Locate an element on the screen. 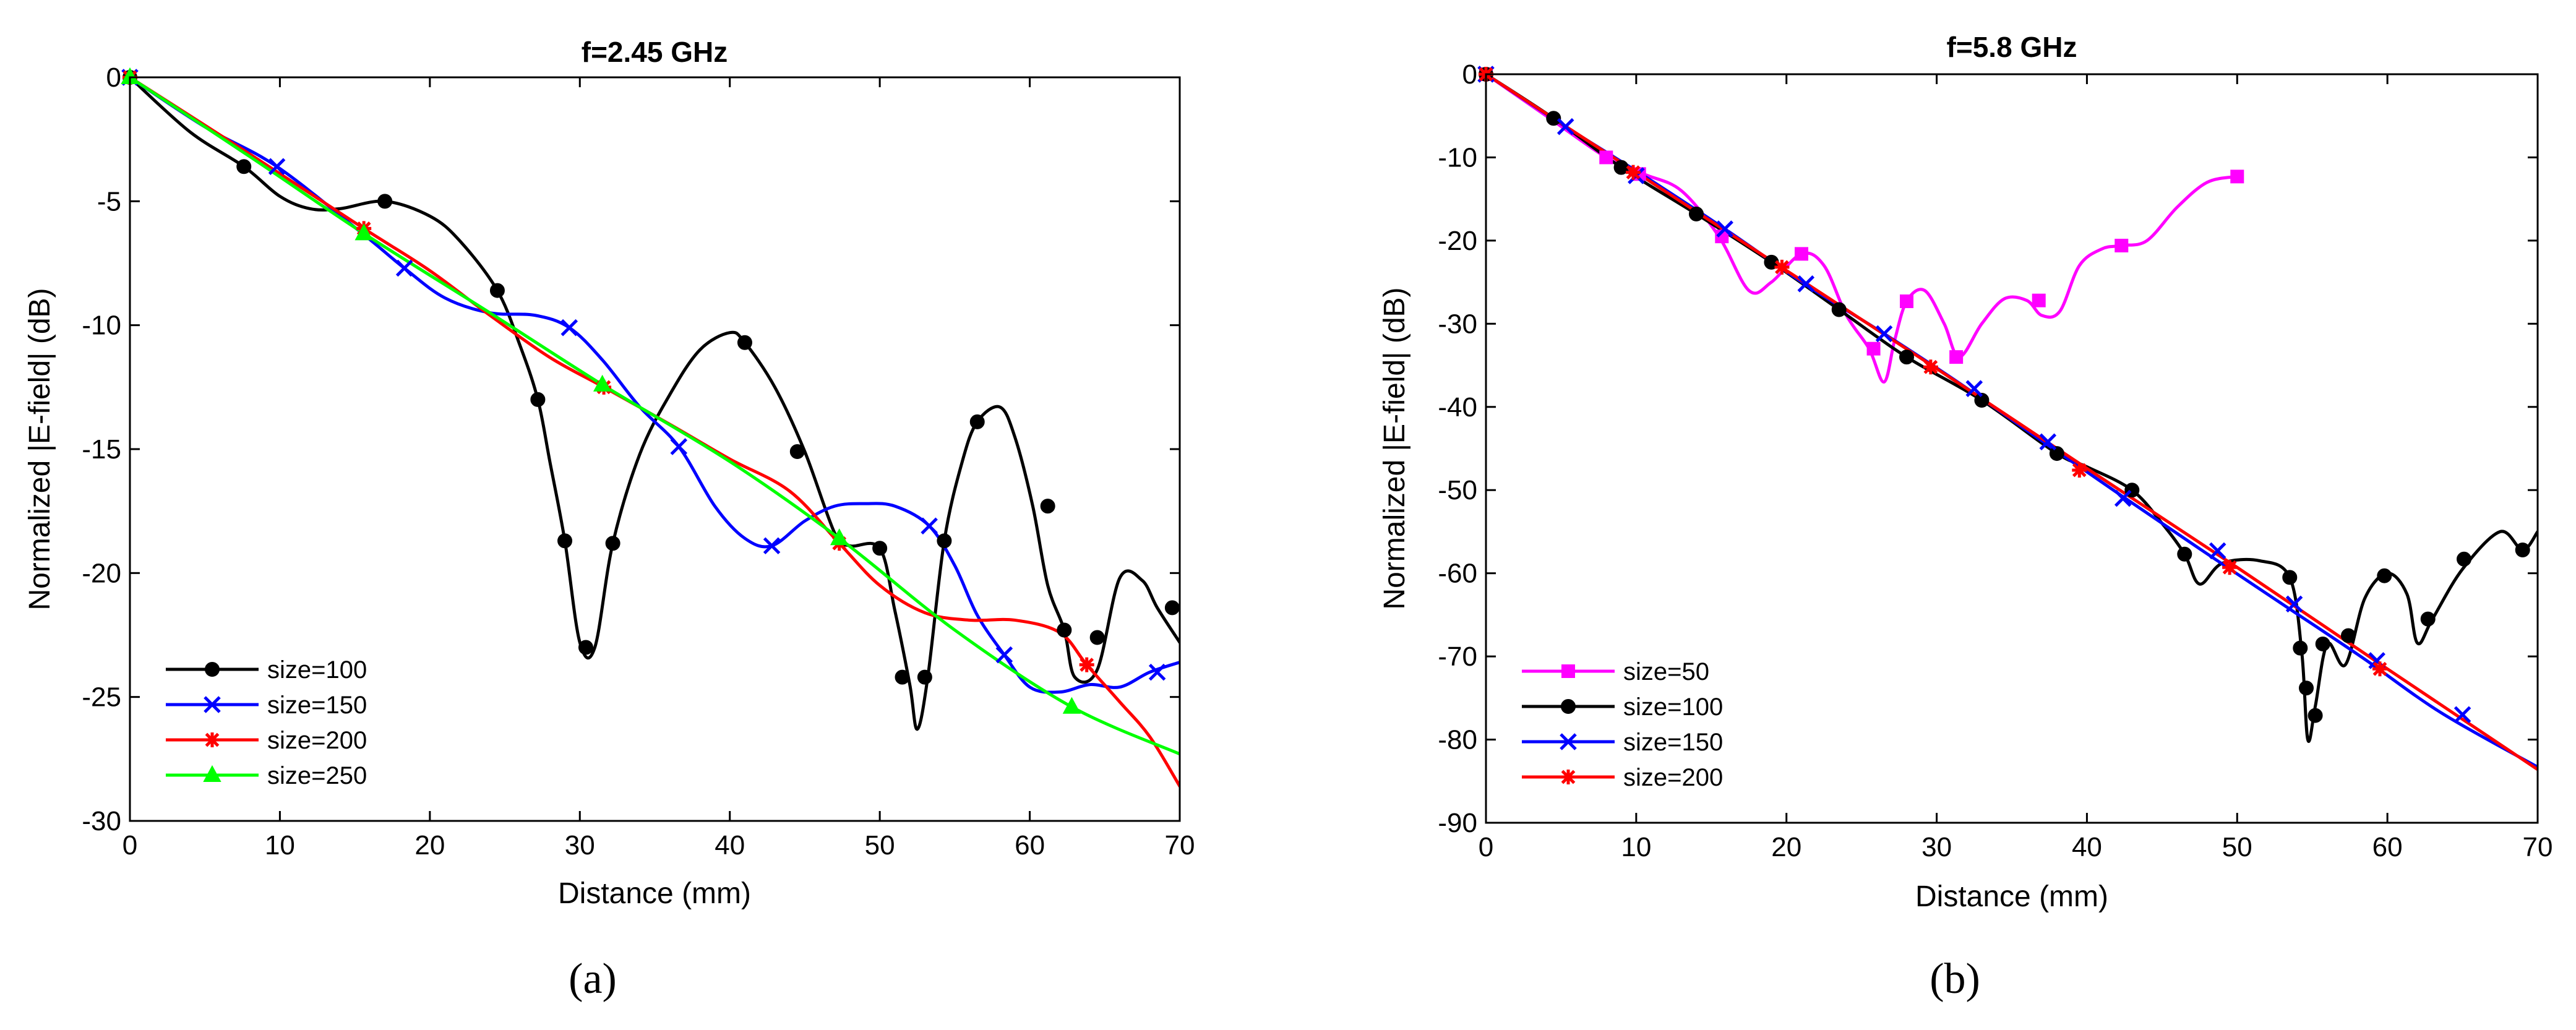  y-tick-label: -5 is located at coordinates (109, 202).